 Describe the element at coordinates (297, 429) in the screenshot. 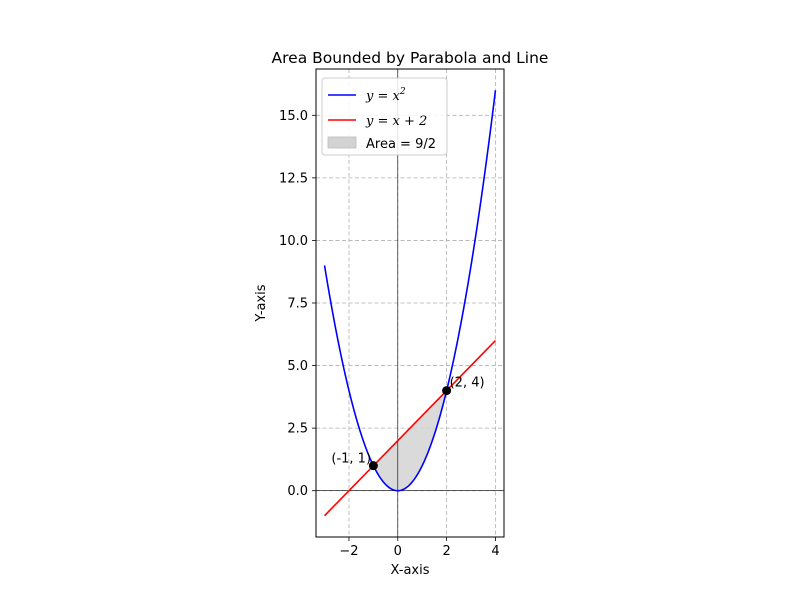

I see `y-tick-label: 2.5` at that location.